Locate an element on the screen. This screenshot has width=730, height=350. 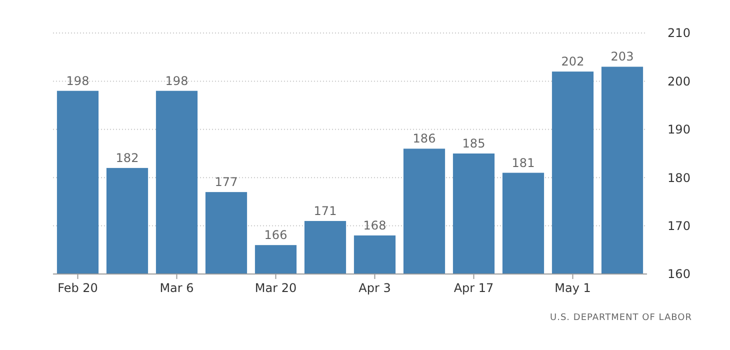
data-label: 171 is located at coordinates (325, 211).